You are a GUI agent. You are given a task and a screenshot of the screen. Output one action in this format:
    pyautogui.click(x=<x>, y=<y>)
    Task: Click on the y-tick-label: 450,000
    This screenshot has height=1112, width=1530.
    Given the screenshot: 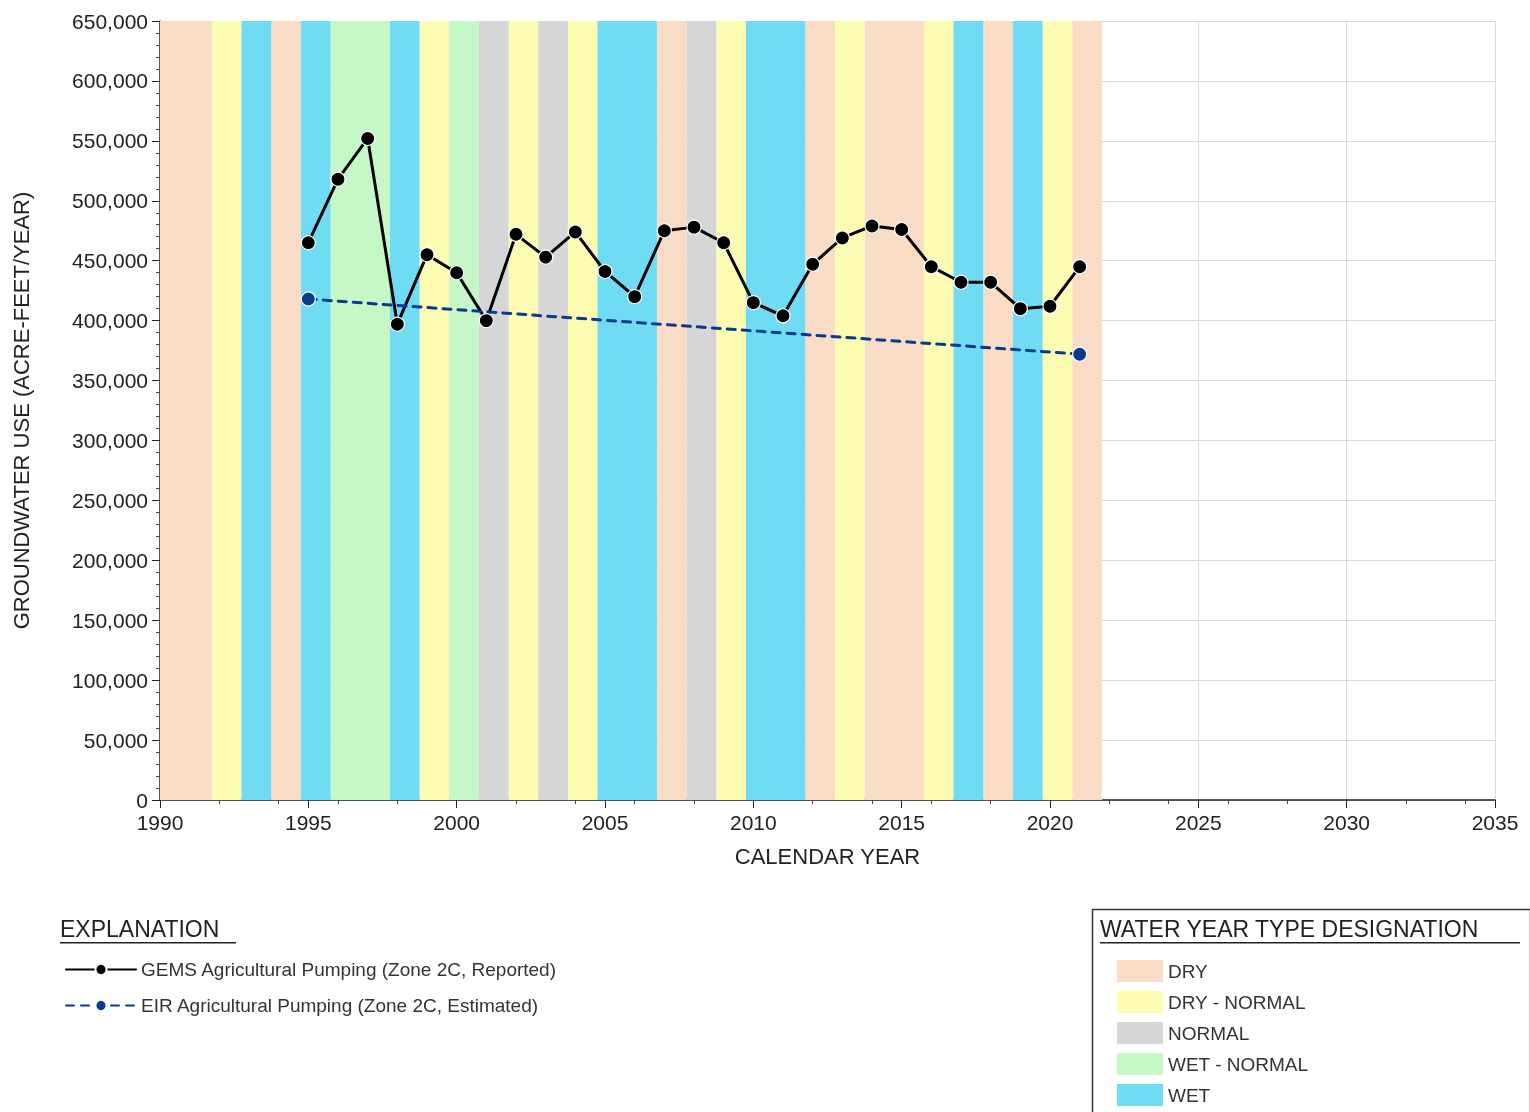 What is the action you would take?
    pyautogui.click(x=110, y=261)
    